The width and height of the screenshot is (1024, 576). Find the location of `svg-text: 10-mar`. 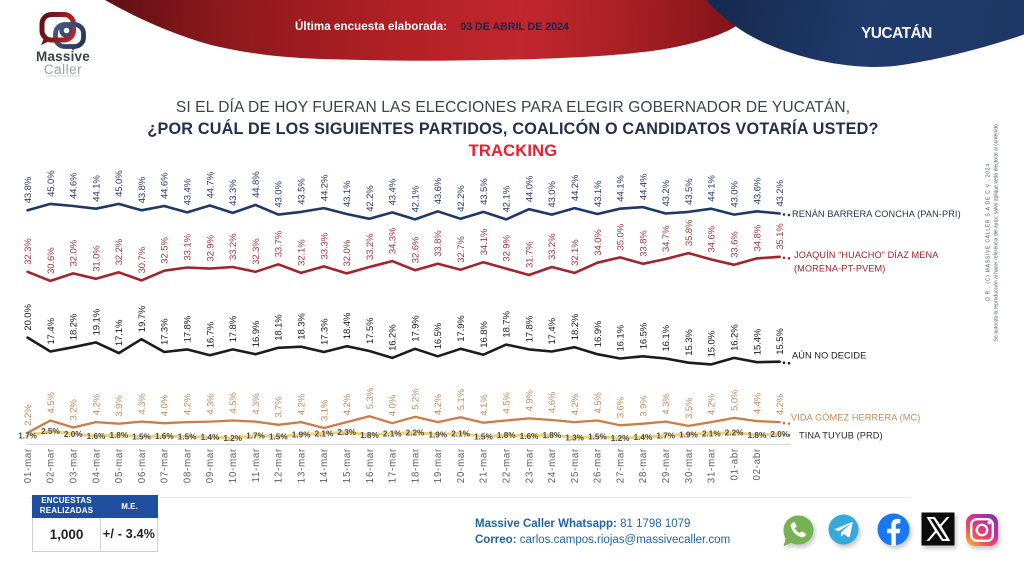

svg-text: 10-mar is located at coordinates (233, 465).